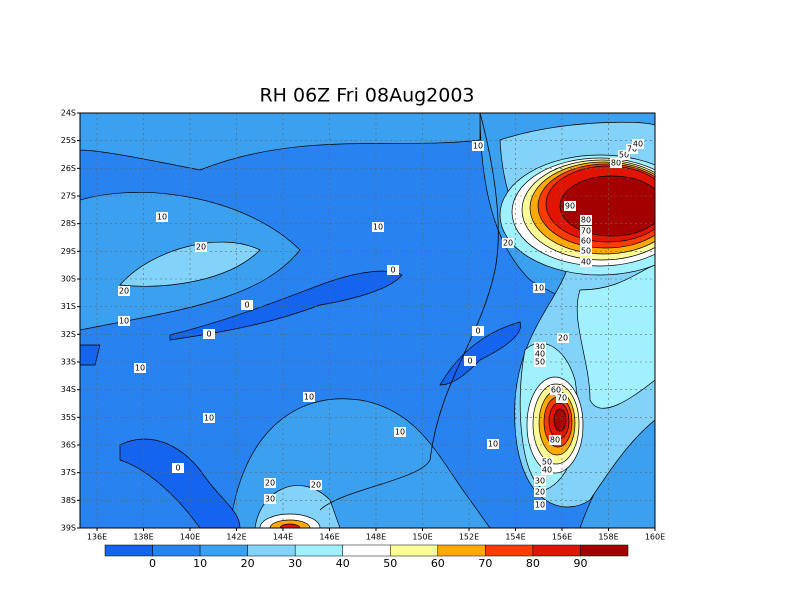  What do you see at coordinates (190, 537) in the screenshot?
I see `x-tick-label: 140E` at bounding box center [190, 537].